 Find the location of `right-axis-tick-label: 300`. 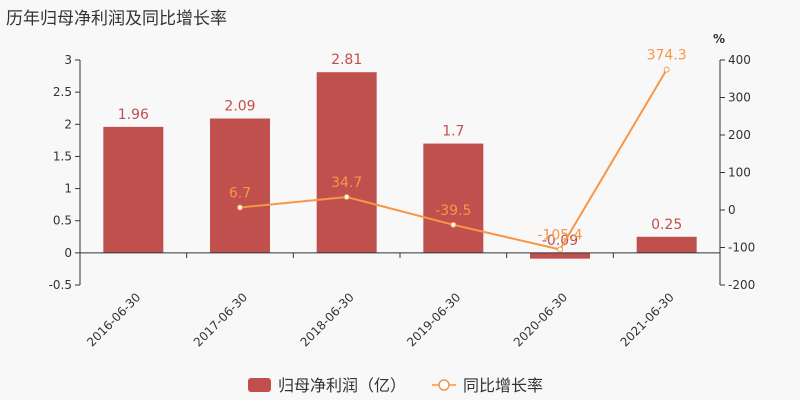

right-axis-tick-label: 300 is located at coordinates (739, 98).